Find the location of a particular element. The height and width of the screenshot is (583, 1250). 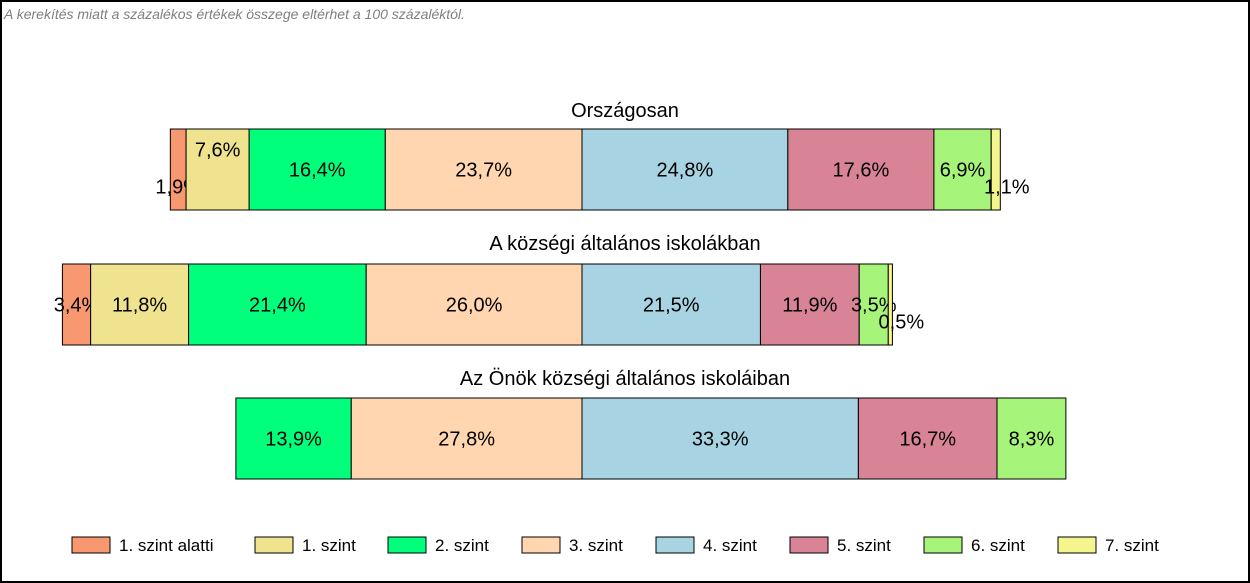

data-label: 23,7% is located at coordinates (483, 171).